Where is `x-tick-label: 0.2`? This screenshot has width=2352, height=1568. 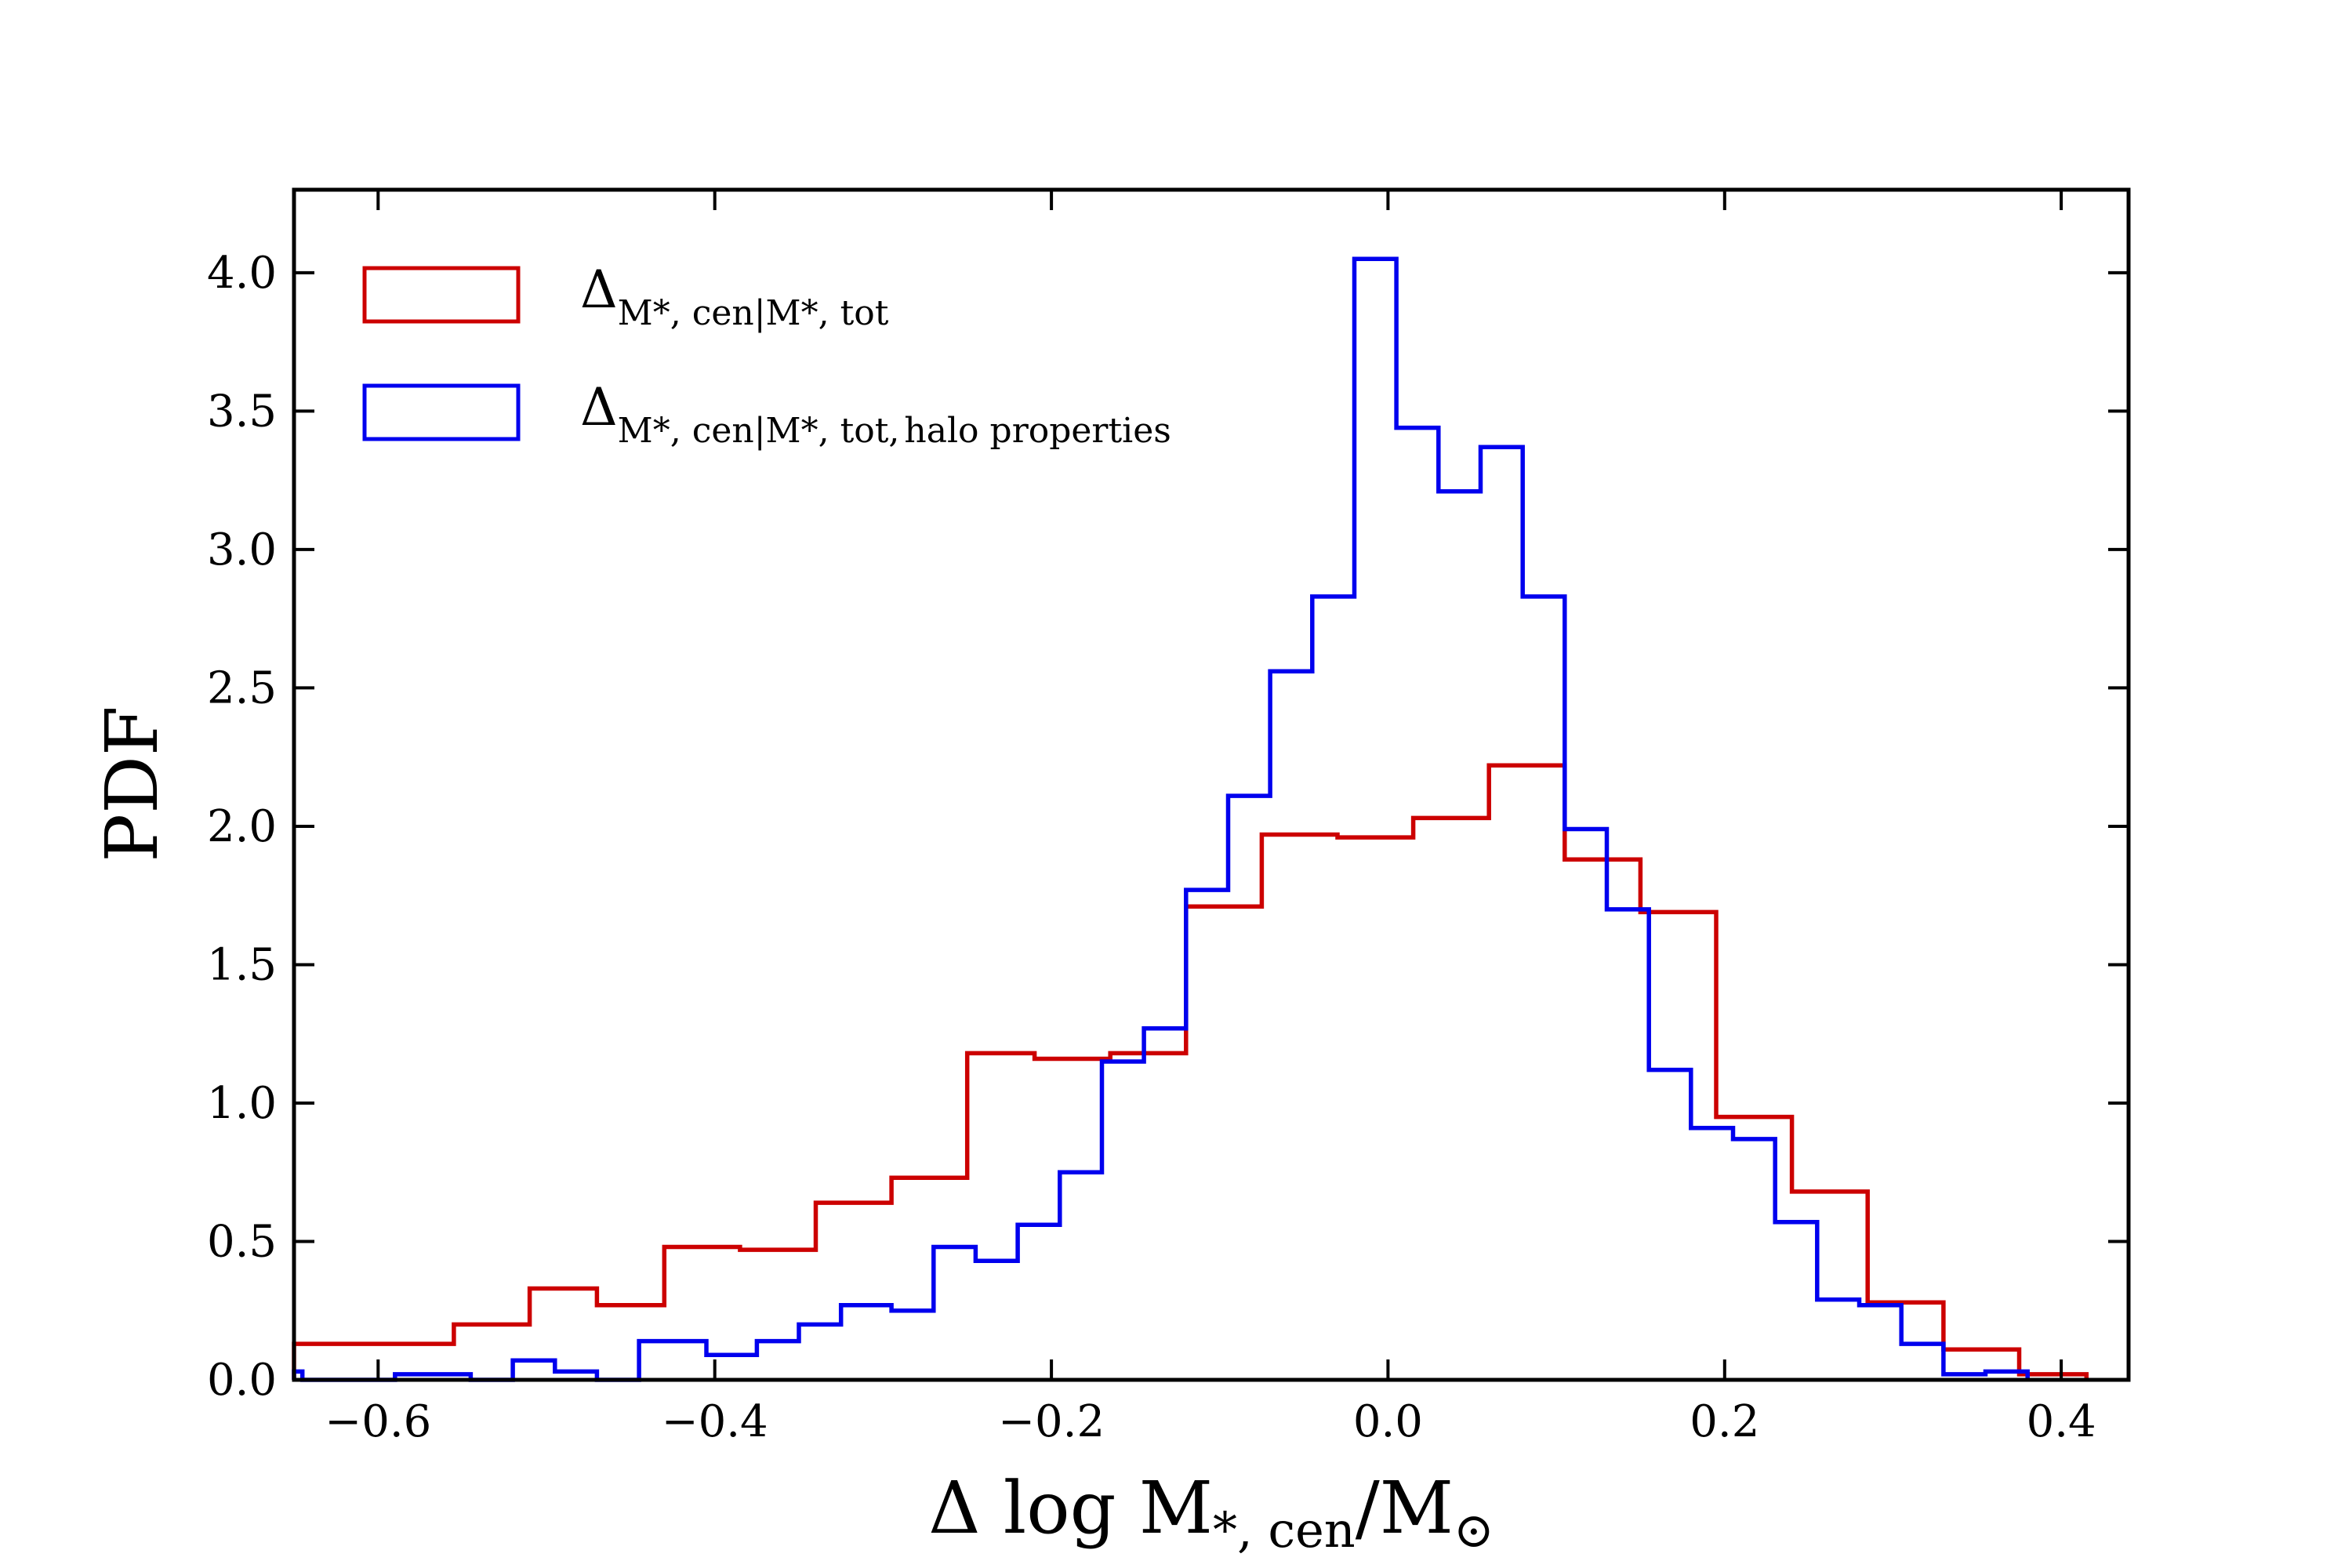 x-tick-label: 0.2 is located at coordinates (1724, 1421).